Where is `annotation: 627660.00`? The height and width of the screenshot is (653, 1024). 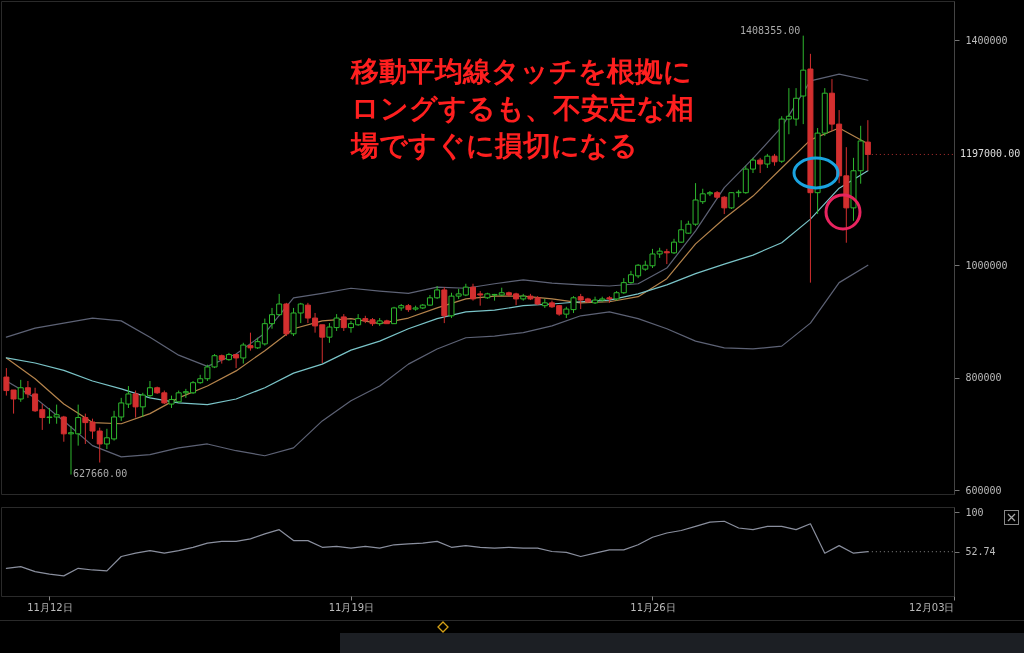 annotation: 627660.00 is located at coordinates (100, 473).